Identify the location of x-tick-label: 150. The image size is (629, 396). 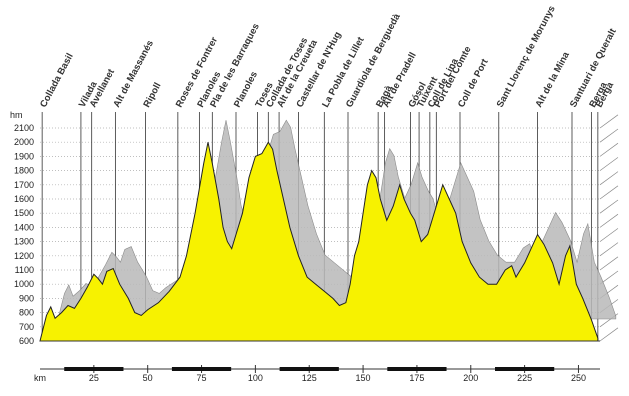
(363, 378).